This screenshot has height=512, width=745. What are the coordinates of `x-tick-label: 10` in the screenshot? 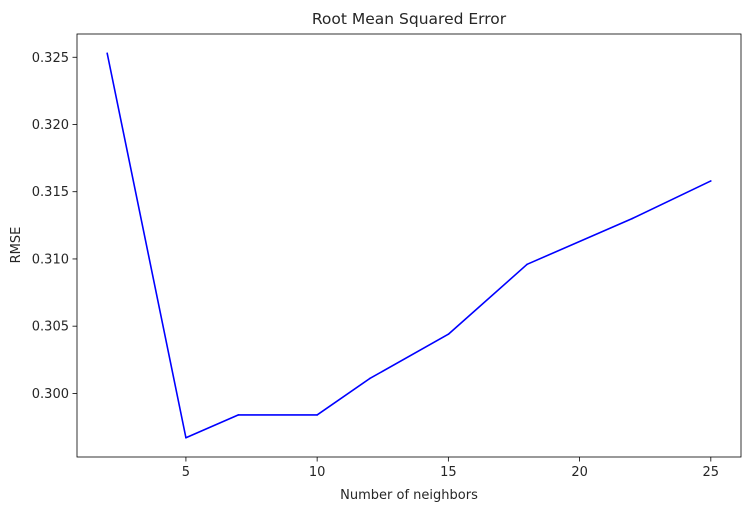 It's located at (317, 472).